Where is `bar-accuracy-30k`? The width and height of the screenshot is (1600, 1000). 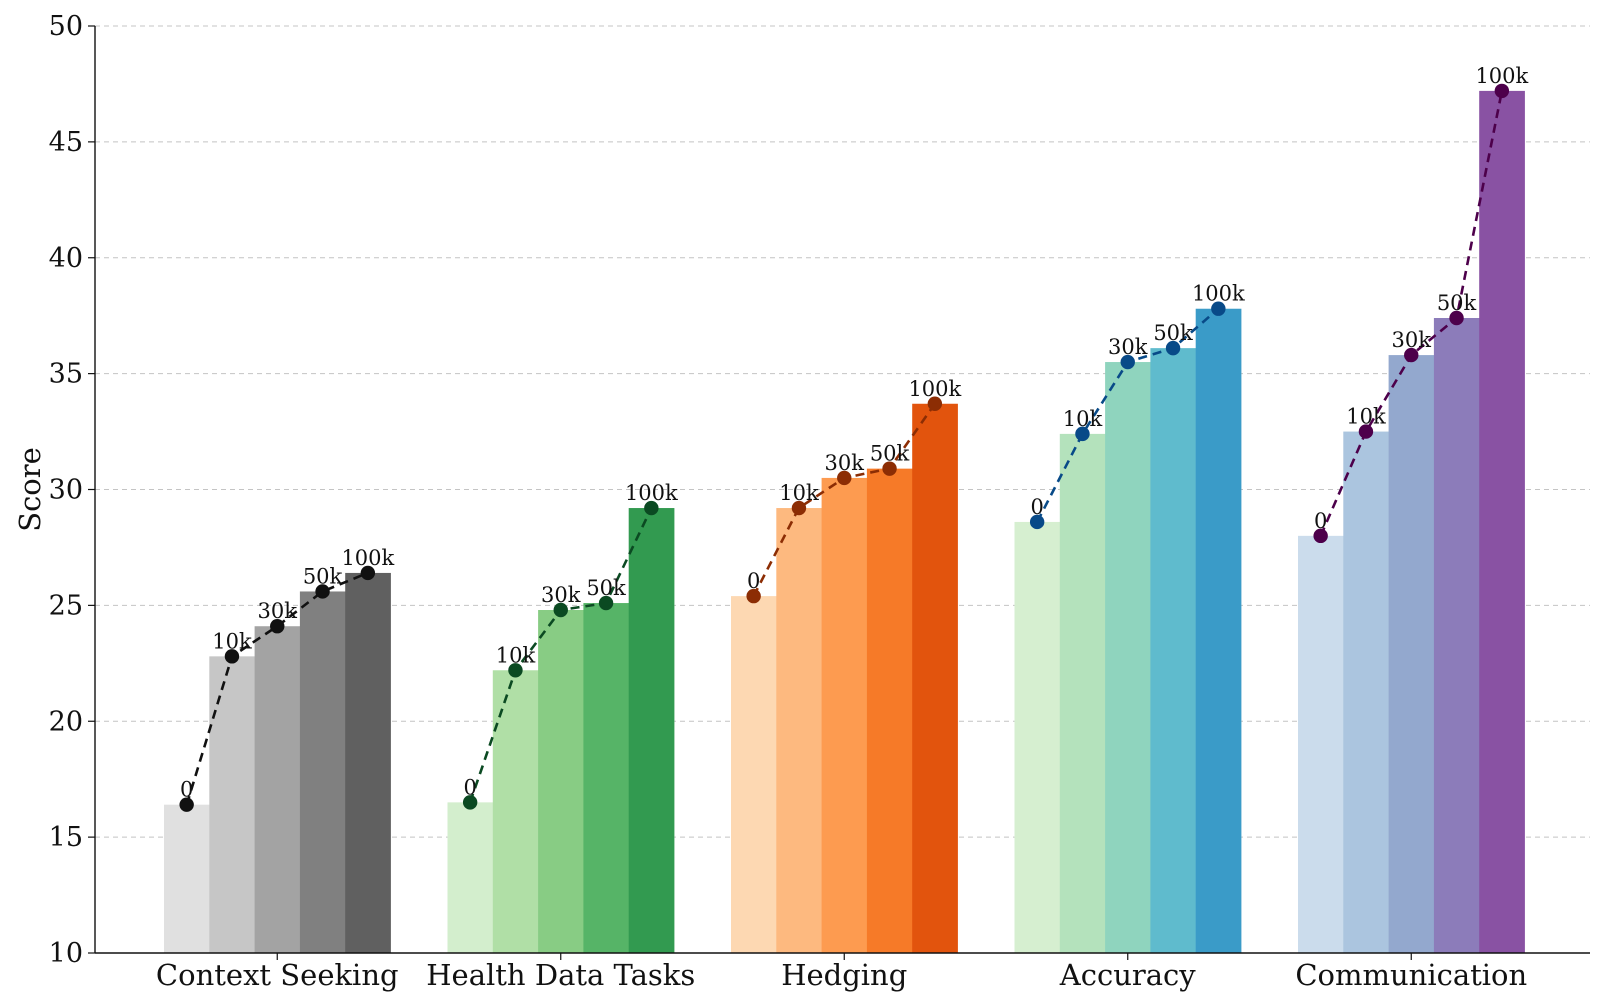 bar-accuracy-30k is located at coordinates (1128, 658).